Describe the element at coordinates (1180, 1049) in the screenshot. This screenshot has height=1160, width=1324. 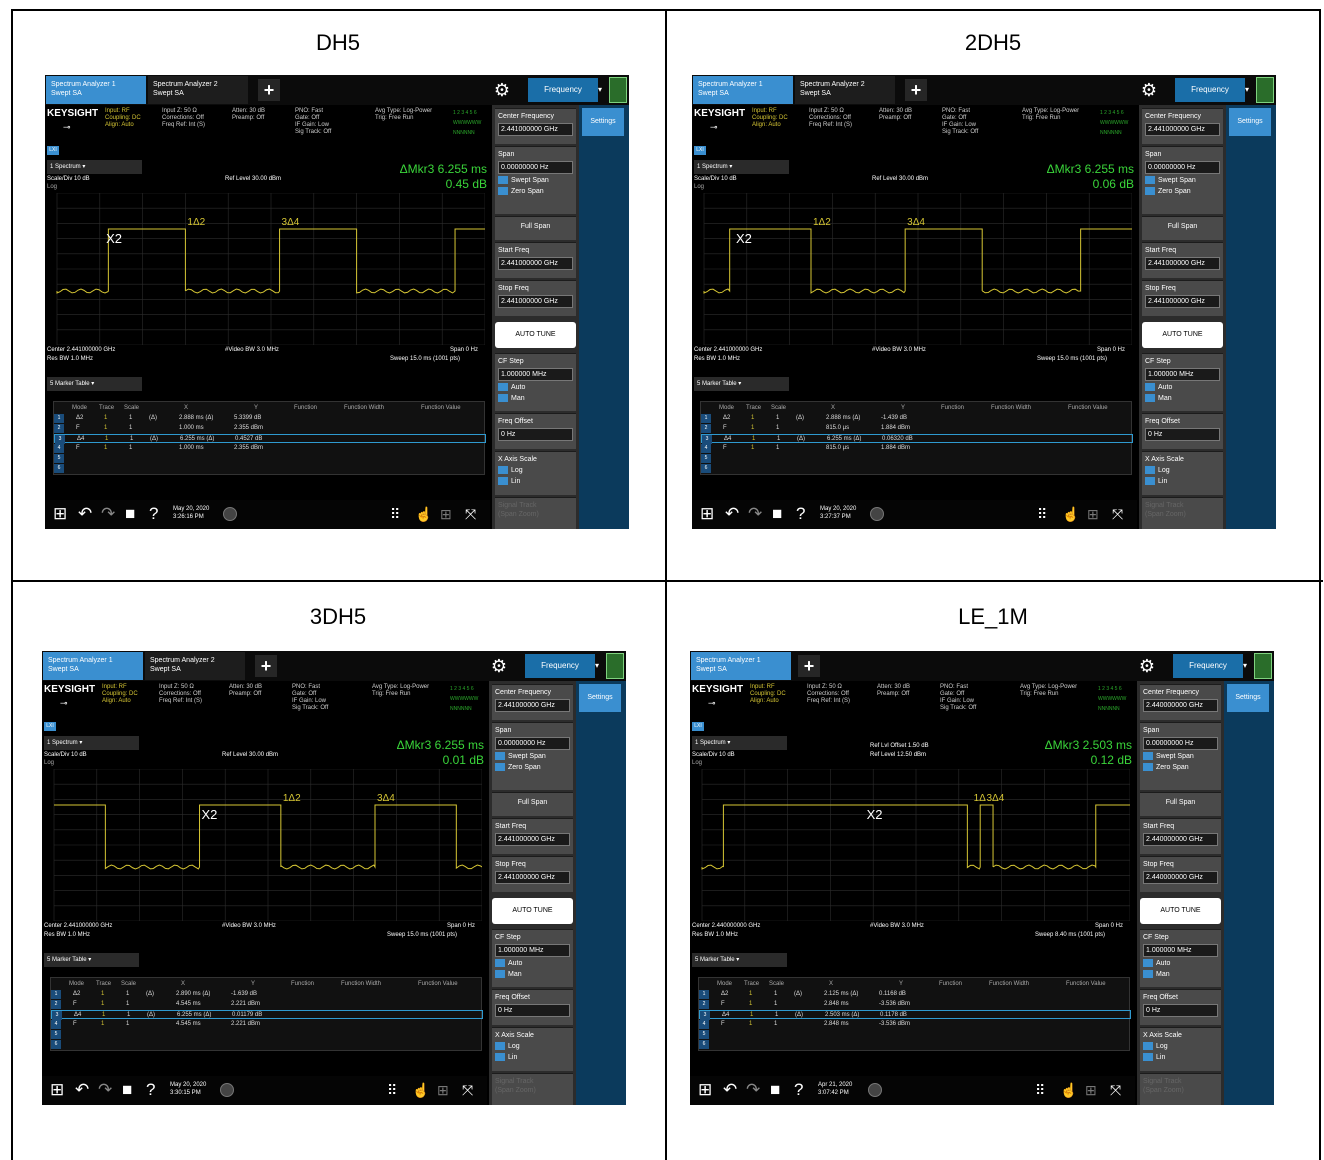
I see `x-axis-scale-control: X Axis Scale Log Lin` at that location.